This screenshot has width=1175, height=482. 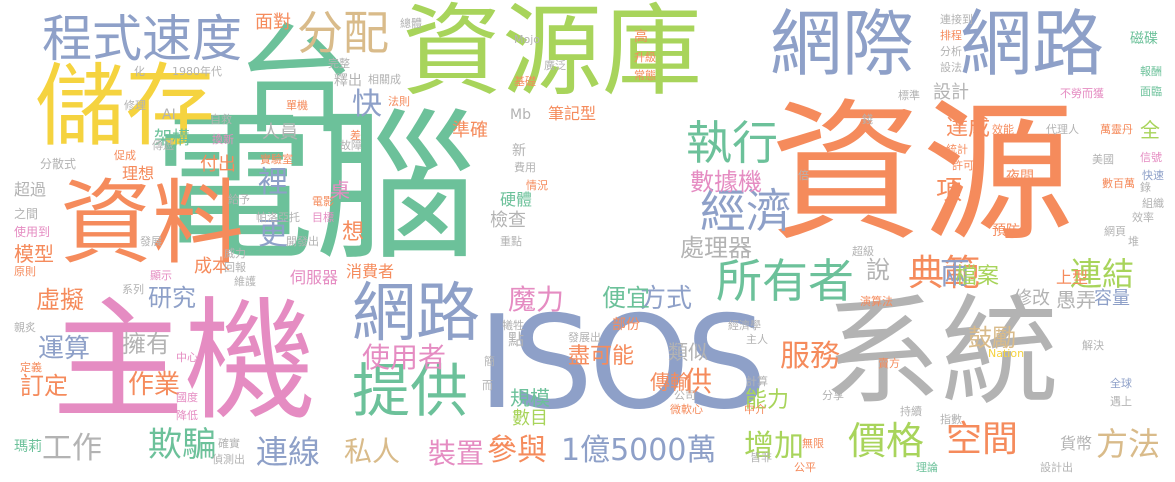 I want to click on word: 預防, so click(x=1006, y=231).